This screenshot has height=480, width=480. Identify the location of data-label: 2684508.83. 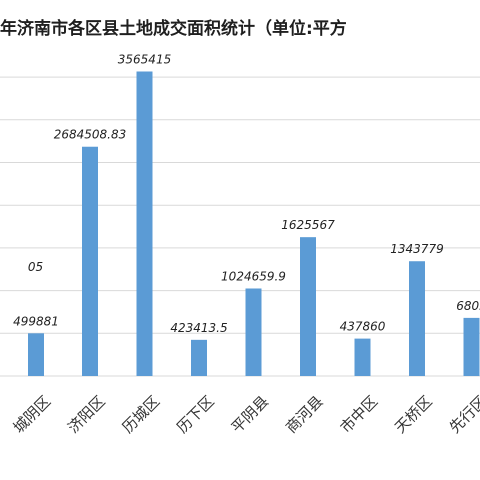
(90, 135).